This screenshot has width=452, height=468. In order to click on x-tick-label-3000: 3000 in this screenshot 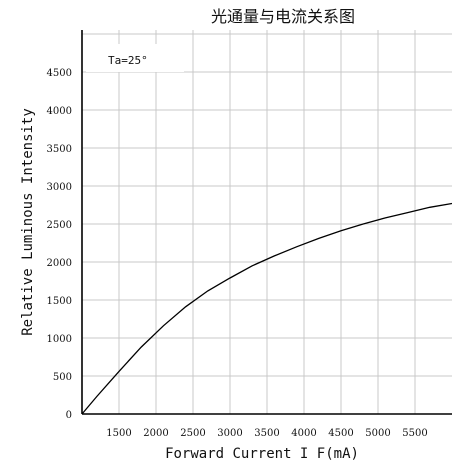, I will do `click(229, 433)`.